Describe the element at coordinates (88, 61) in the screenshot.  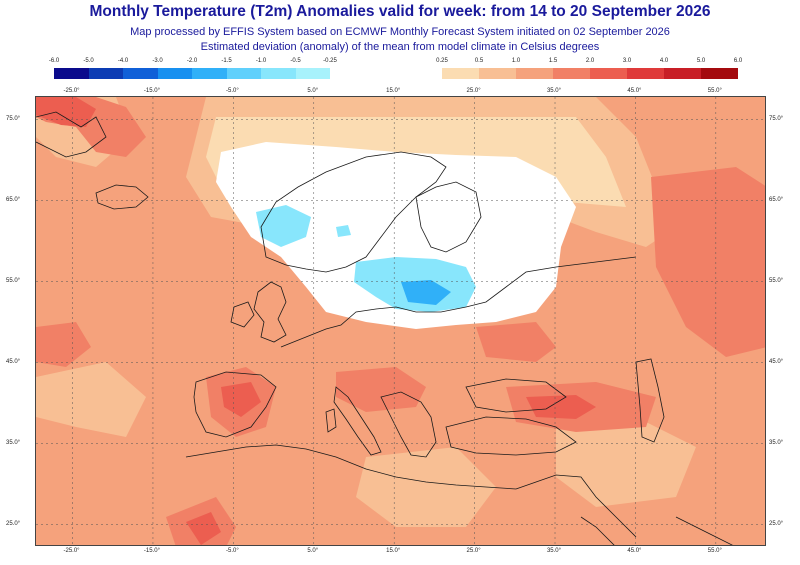
I see `legend-tick-label: -5.0` at that location.